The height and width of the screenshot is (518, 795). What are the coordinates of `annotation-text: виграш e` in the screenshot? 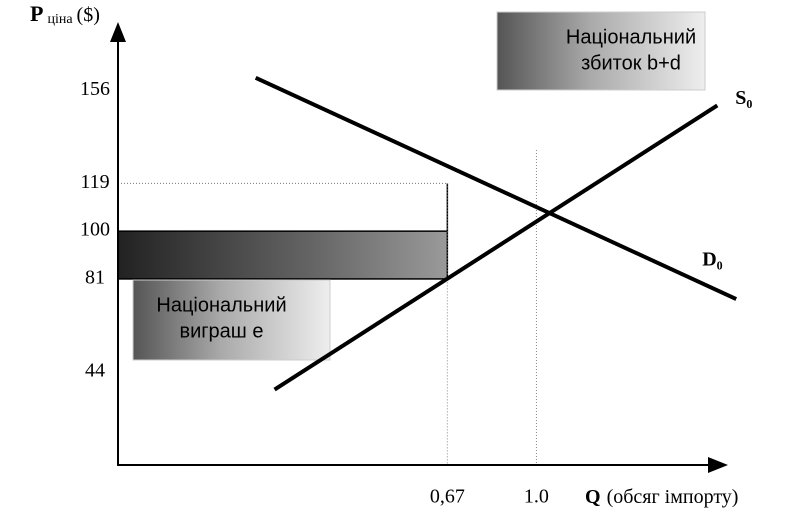 It's located at (221, 331).